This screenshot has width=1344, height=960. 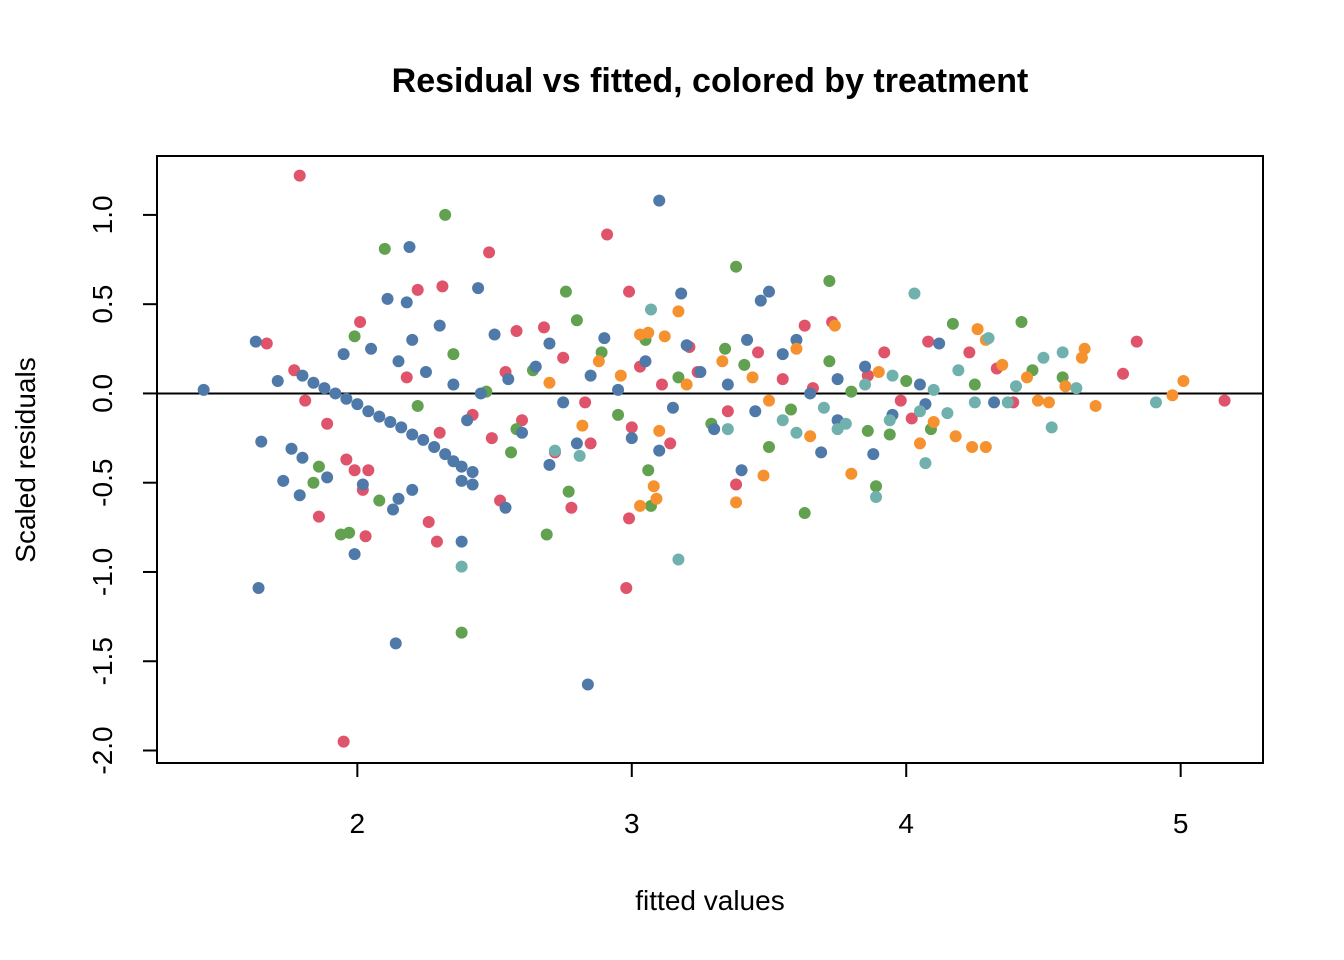 What do you see at coordinates (102, 304) in the screenshot?
I see `y-tick-label: 0.5` at bounding box center [102, 304].